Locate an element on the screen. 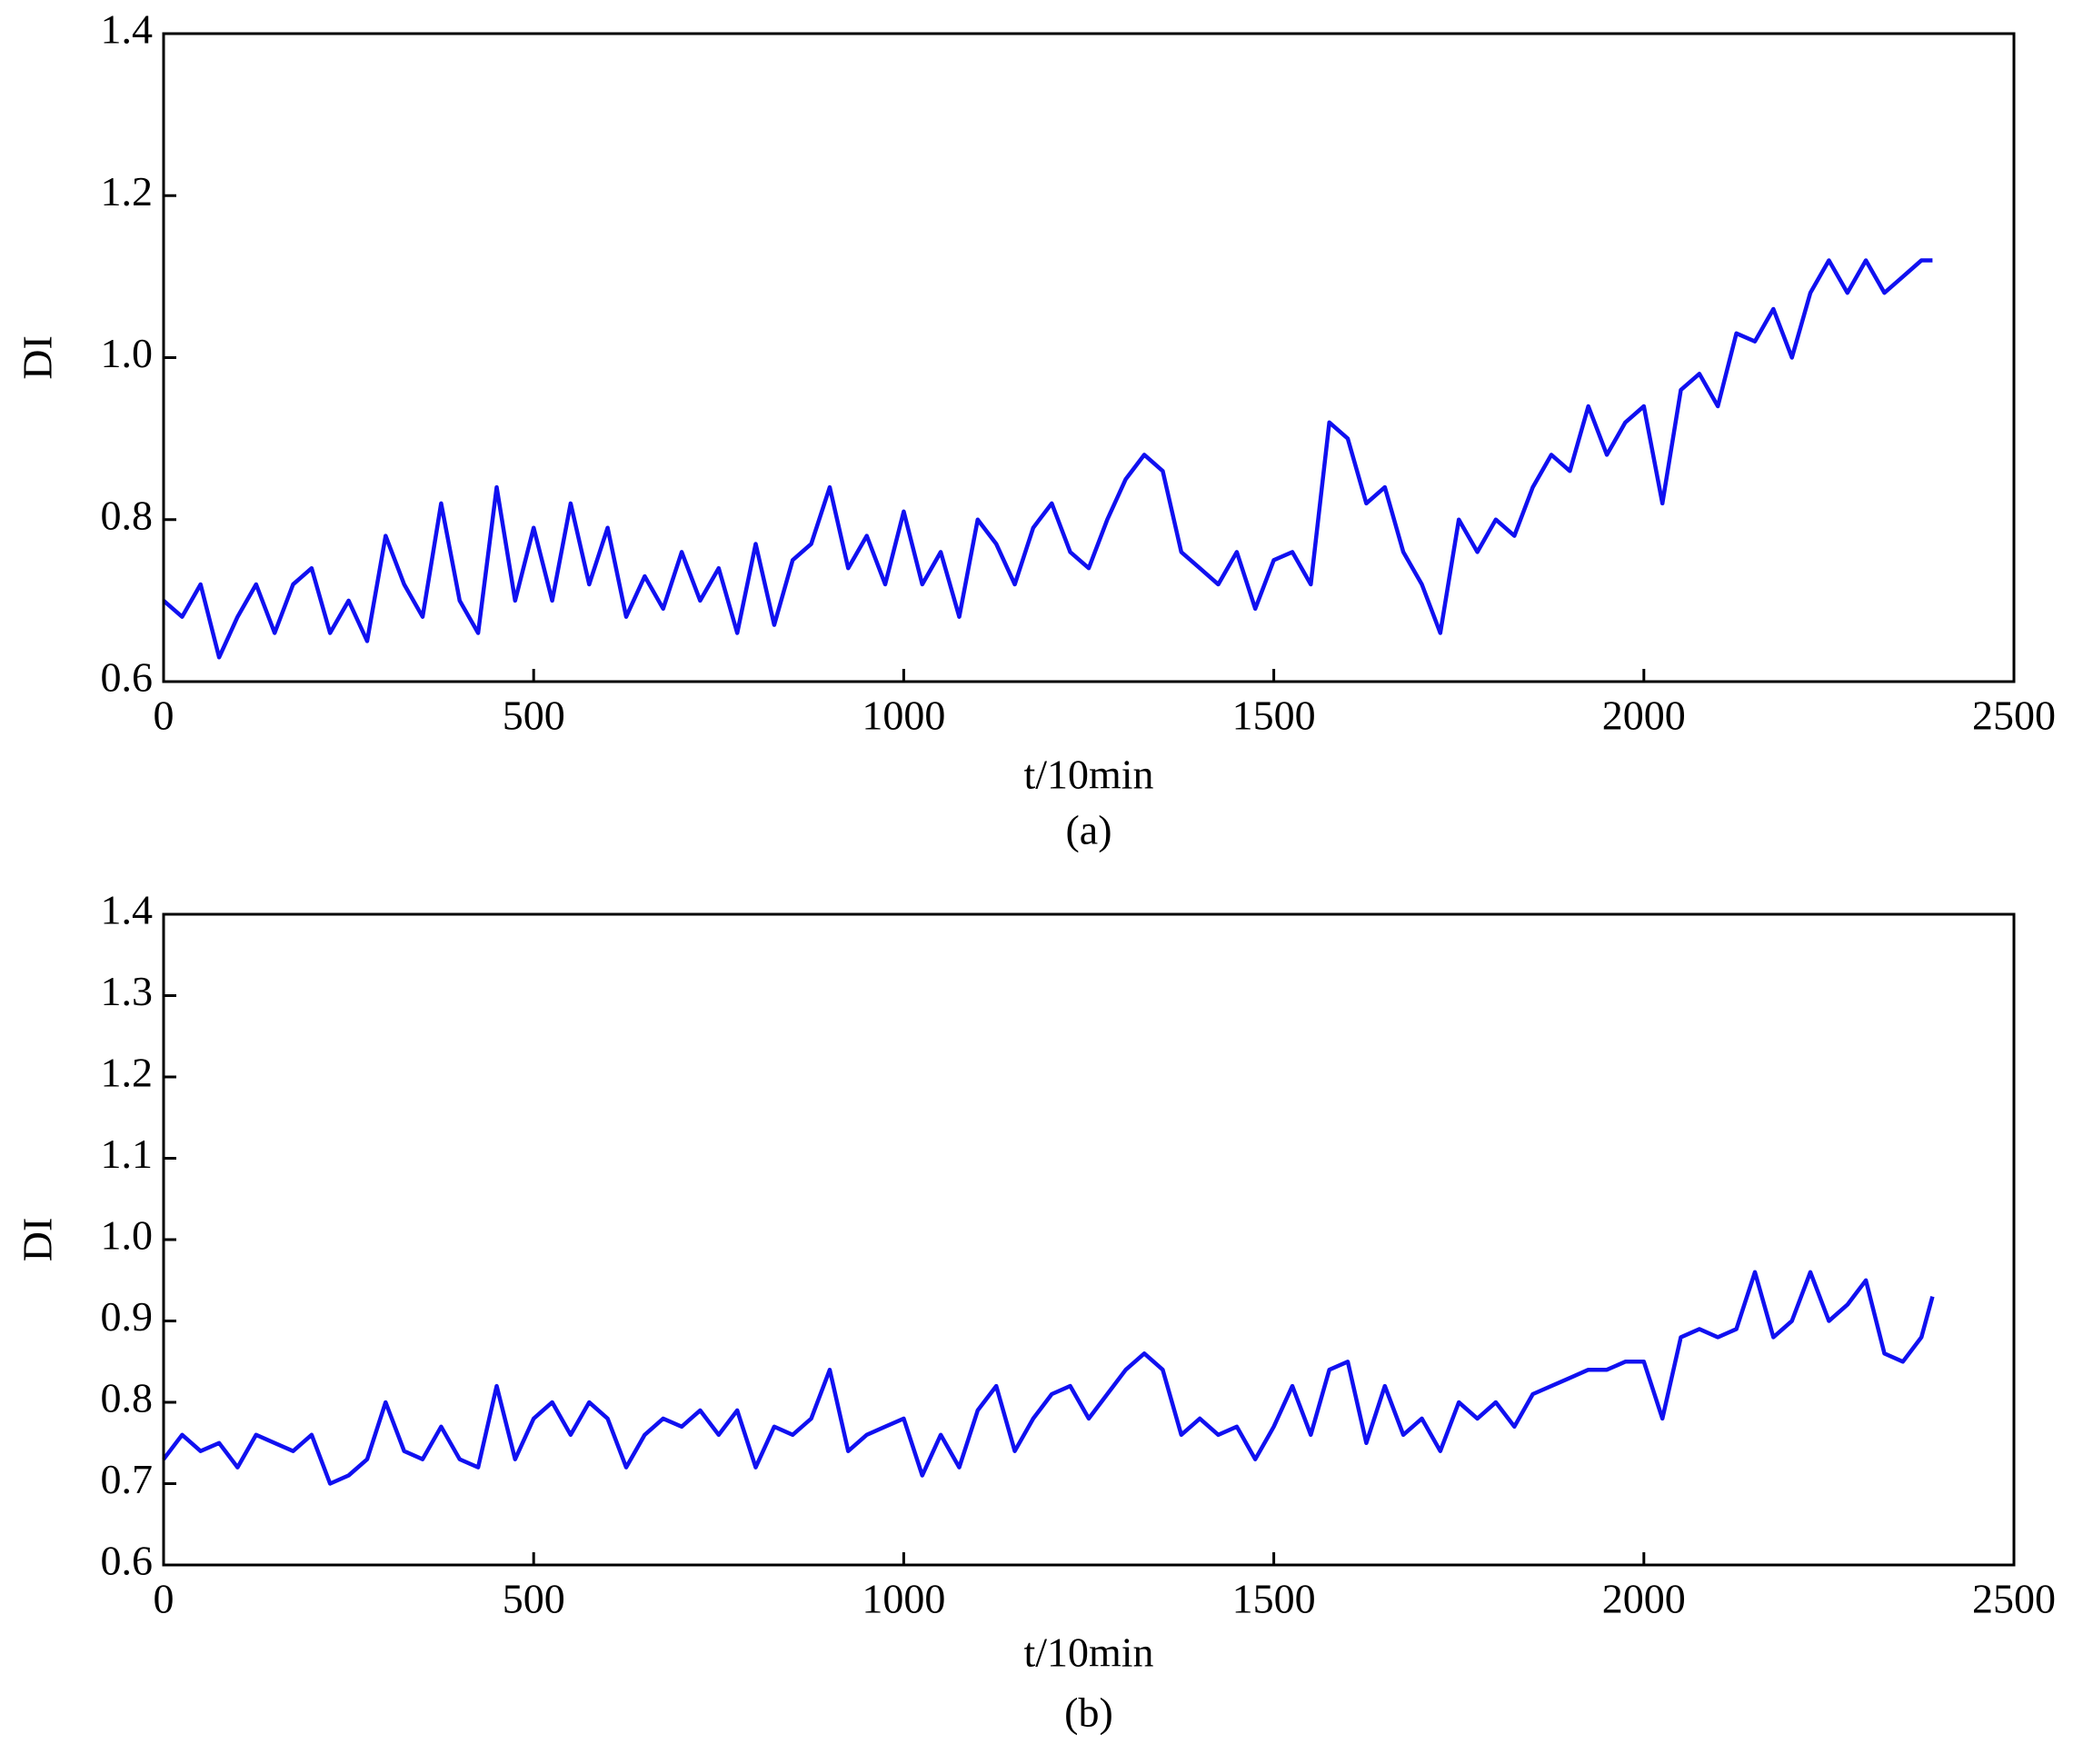 Image resolution: width=2083 pixels, height=1764 pixels. data-line is located at coordinates (1048, 1378).